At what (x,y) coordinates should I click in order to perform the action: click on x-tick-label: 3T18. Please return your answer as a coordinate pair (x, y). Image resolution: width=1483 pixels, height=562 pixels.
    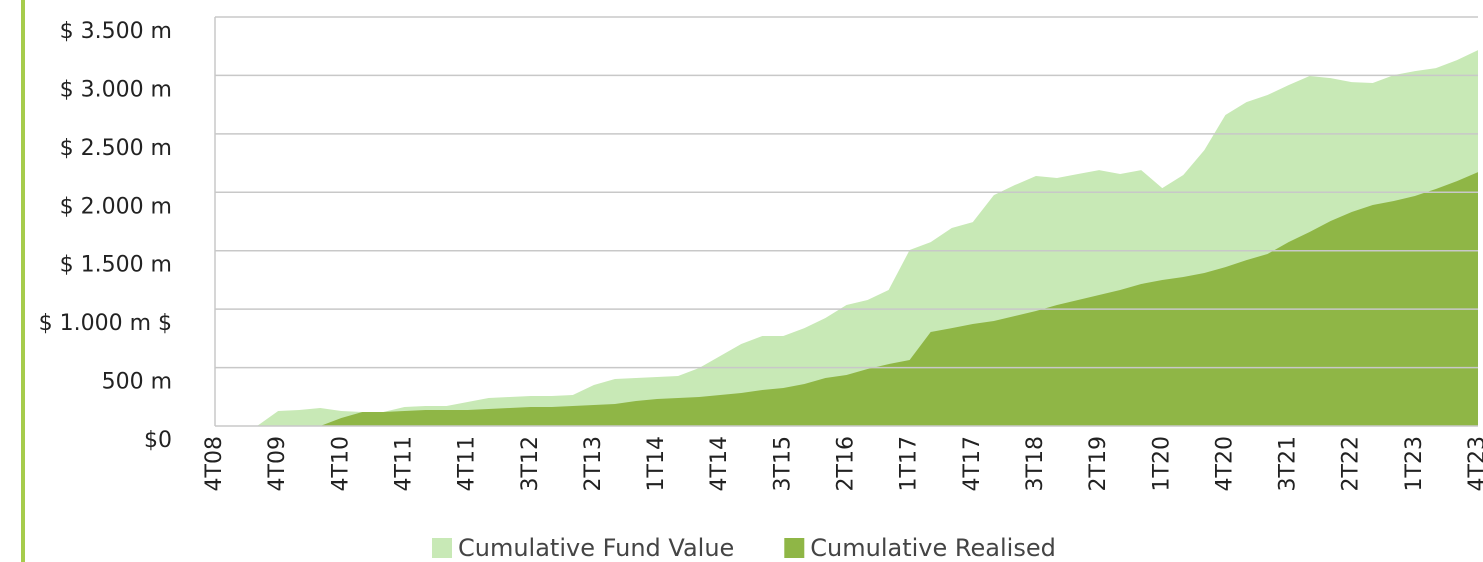
    Looking at the image, I should click on (1035, 463).